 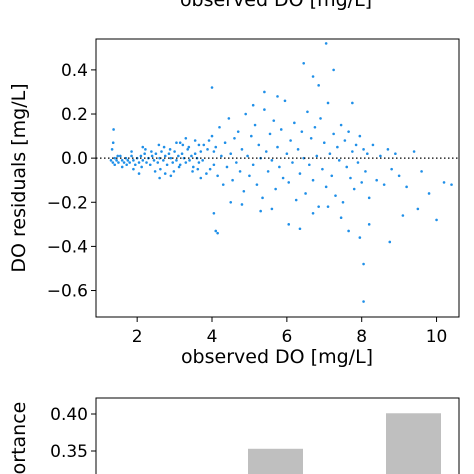 I want to click on bar-y-axis: 0.40 0.35, so click(x=73, y=433).